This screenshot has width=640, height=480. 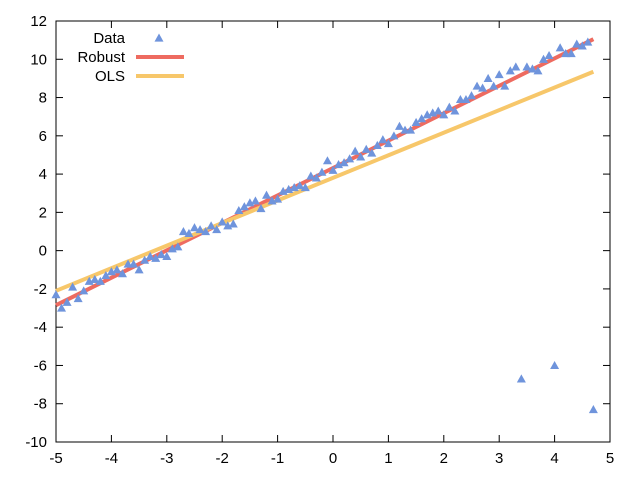 What do you see at coordinates (38, 59) in the screenshot?
I see `y-tick-label: 10` at bounding box center [38, 59].